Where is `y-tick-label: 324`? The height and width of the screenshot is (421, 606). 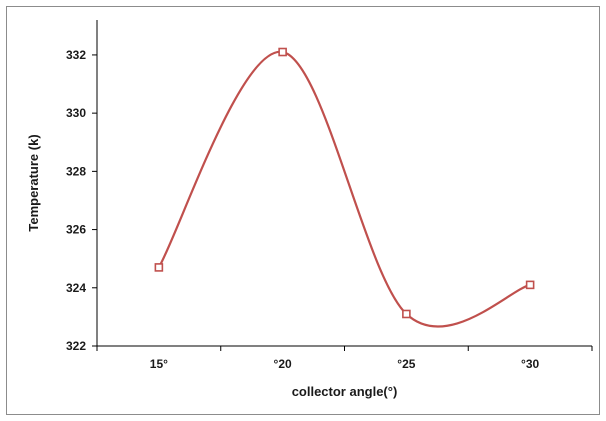 y-tick-label: 324 is located at coordinates (76, 288).